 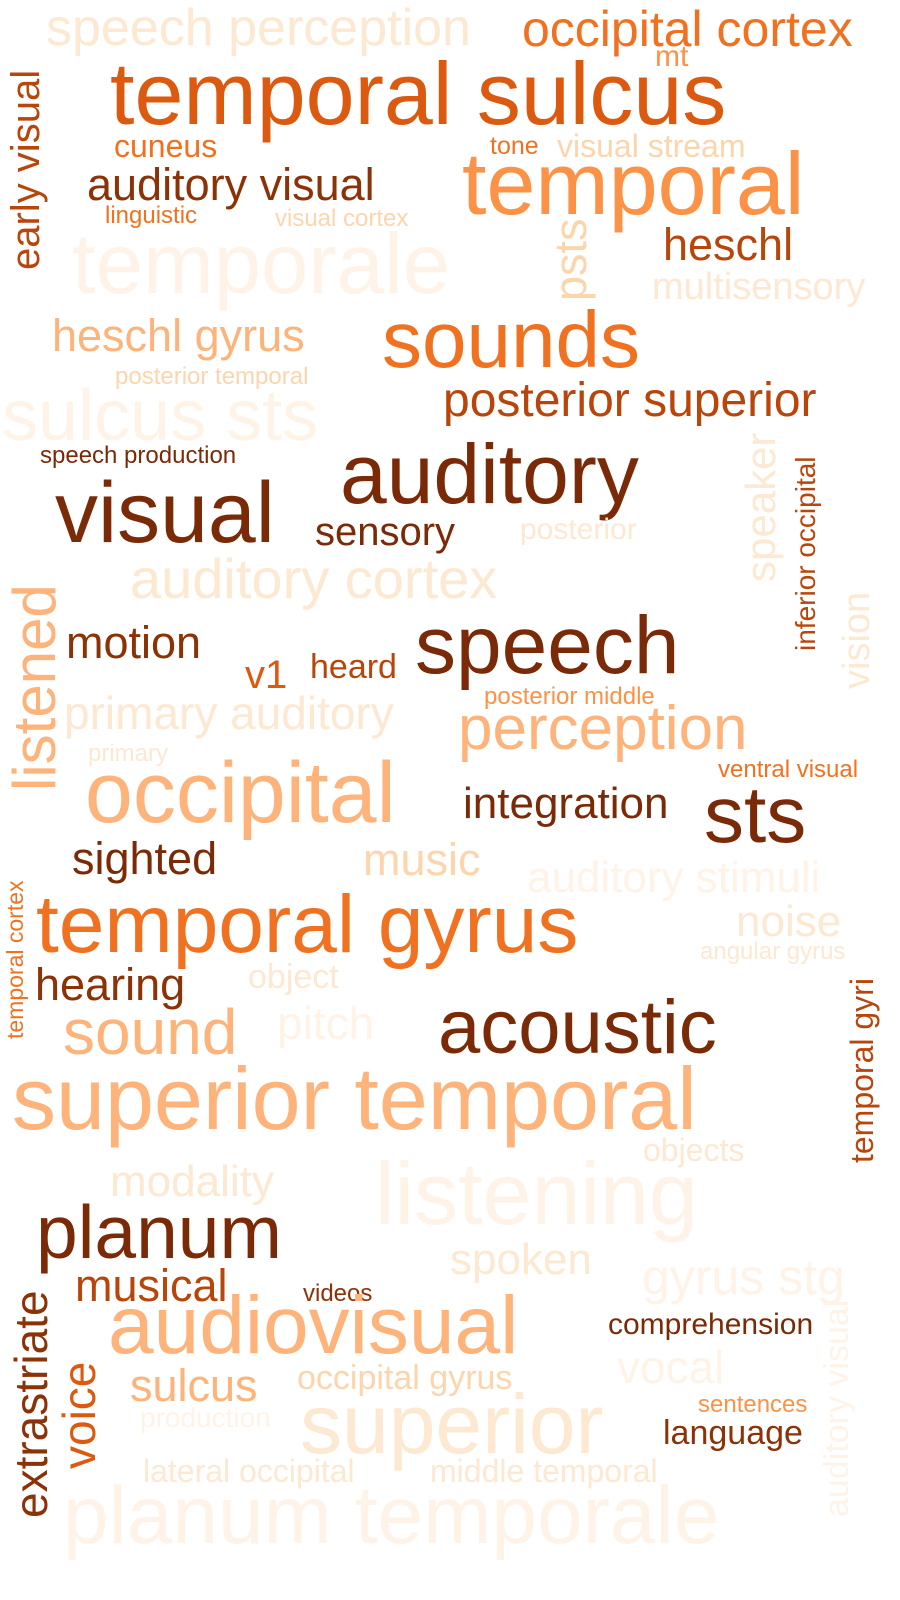 What do you see at coordinates (178, 335) in the screenshot?
I see `word-heschl-gyrus: heschl gyrus` at bounding box center [178, 335].